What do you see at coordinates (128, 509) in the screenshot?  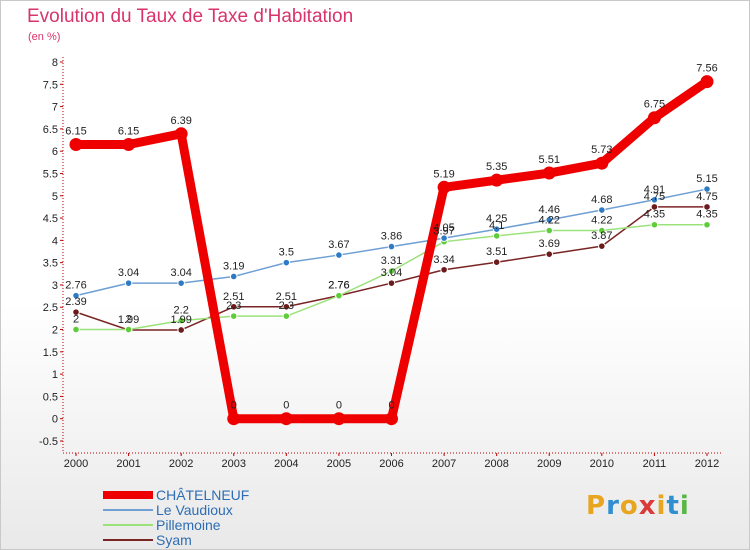 I see `legend-swatch-le-vaudioux` at bounding box center [128, 509].